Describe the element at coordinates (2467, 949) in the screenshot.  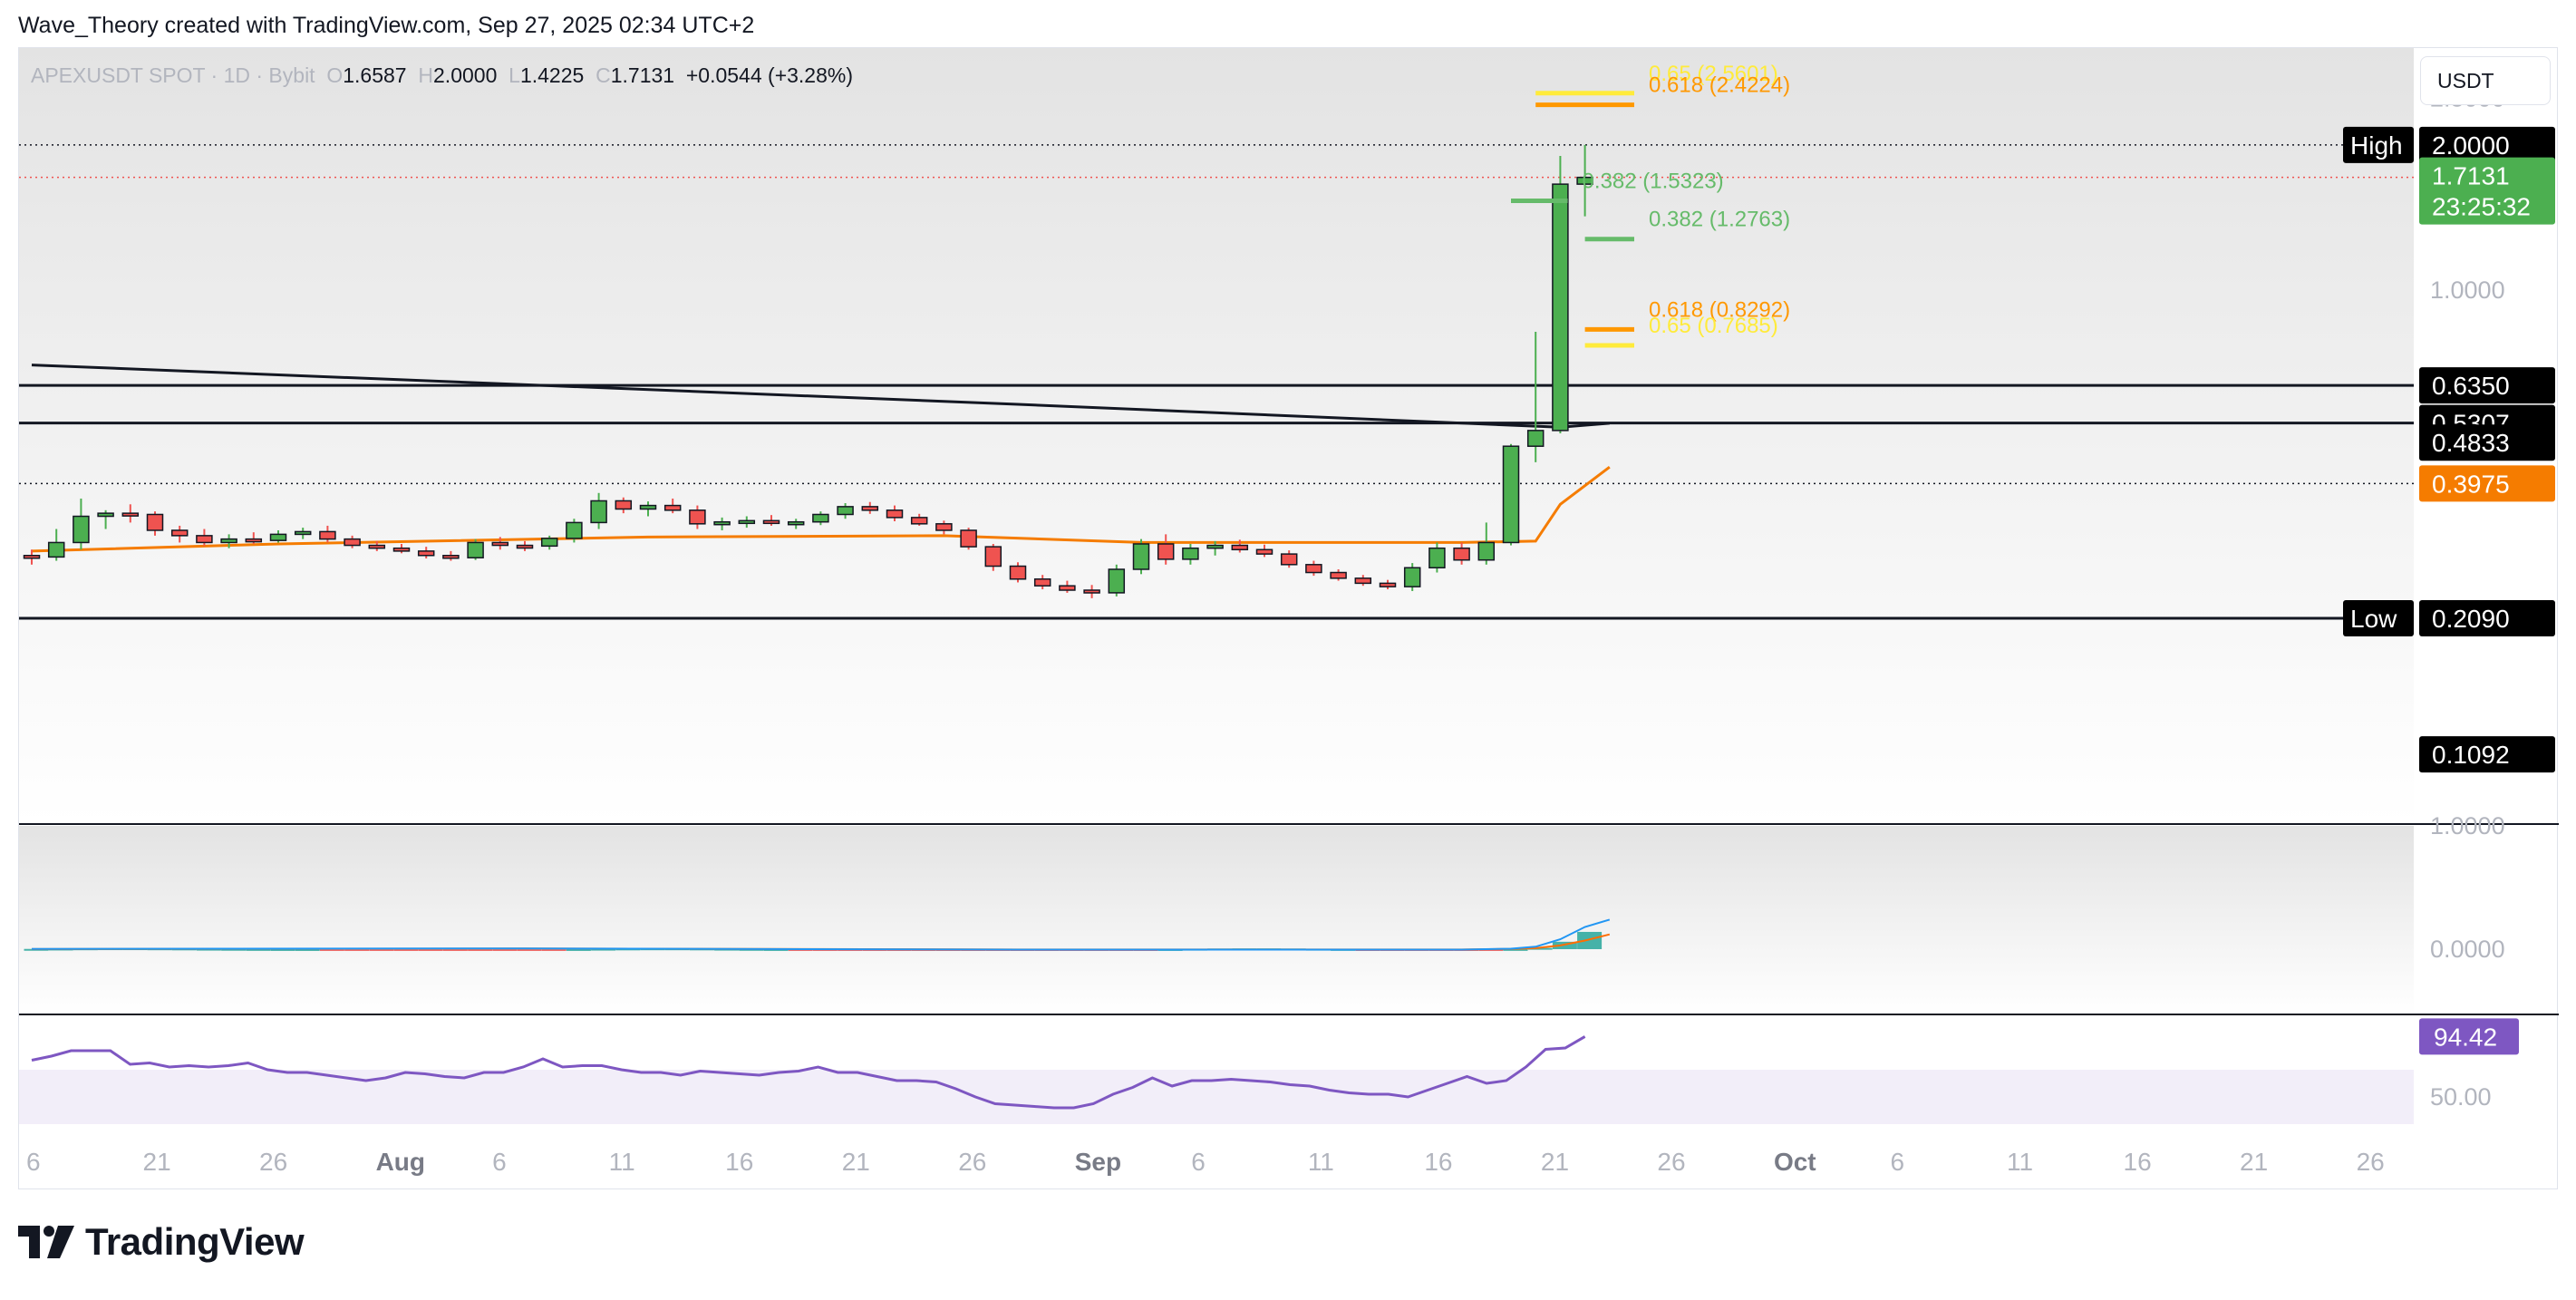
I see `macd-axis-tick: 0.0000` at that location.